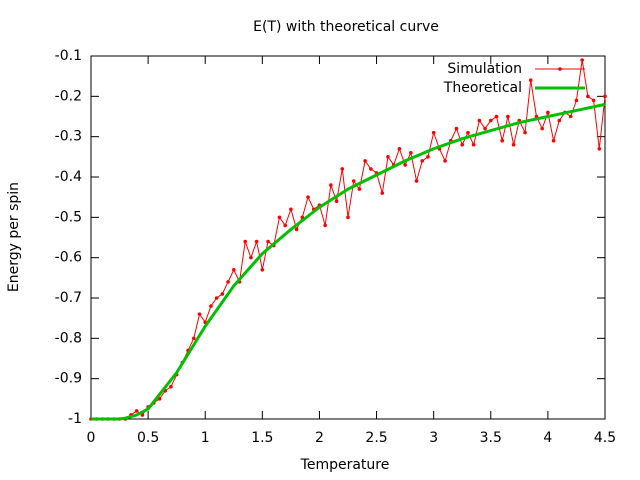  What do you see at coordinates (262, 438) in the screenshot?
I see `x-tick-label: 1.5` at bounding box center [262, 438].